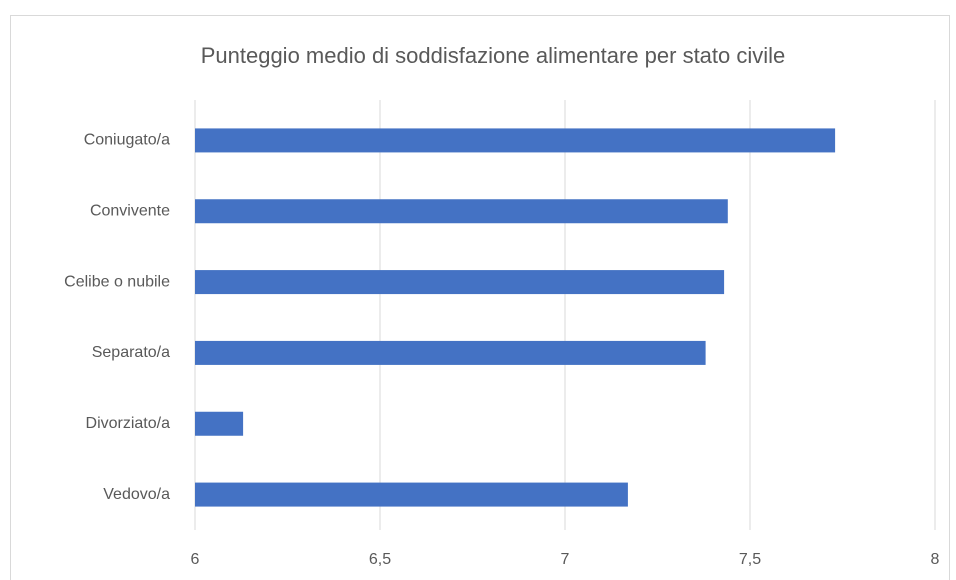 This screenshot has height=580, width=956. Describe the element at coordinates (131, 352) in the screenshot. I see `y-tick-label: Separato/a` at that location.